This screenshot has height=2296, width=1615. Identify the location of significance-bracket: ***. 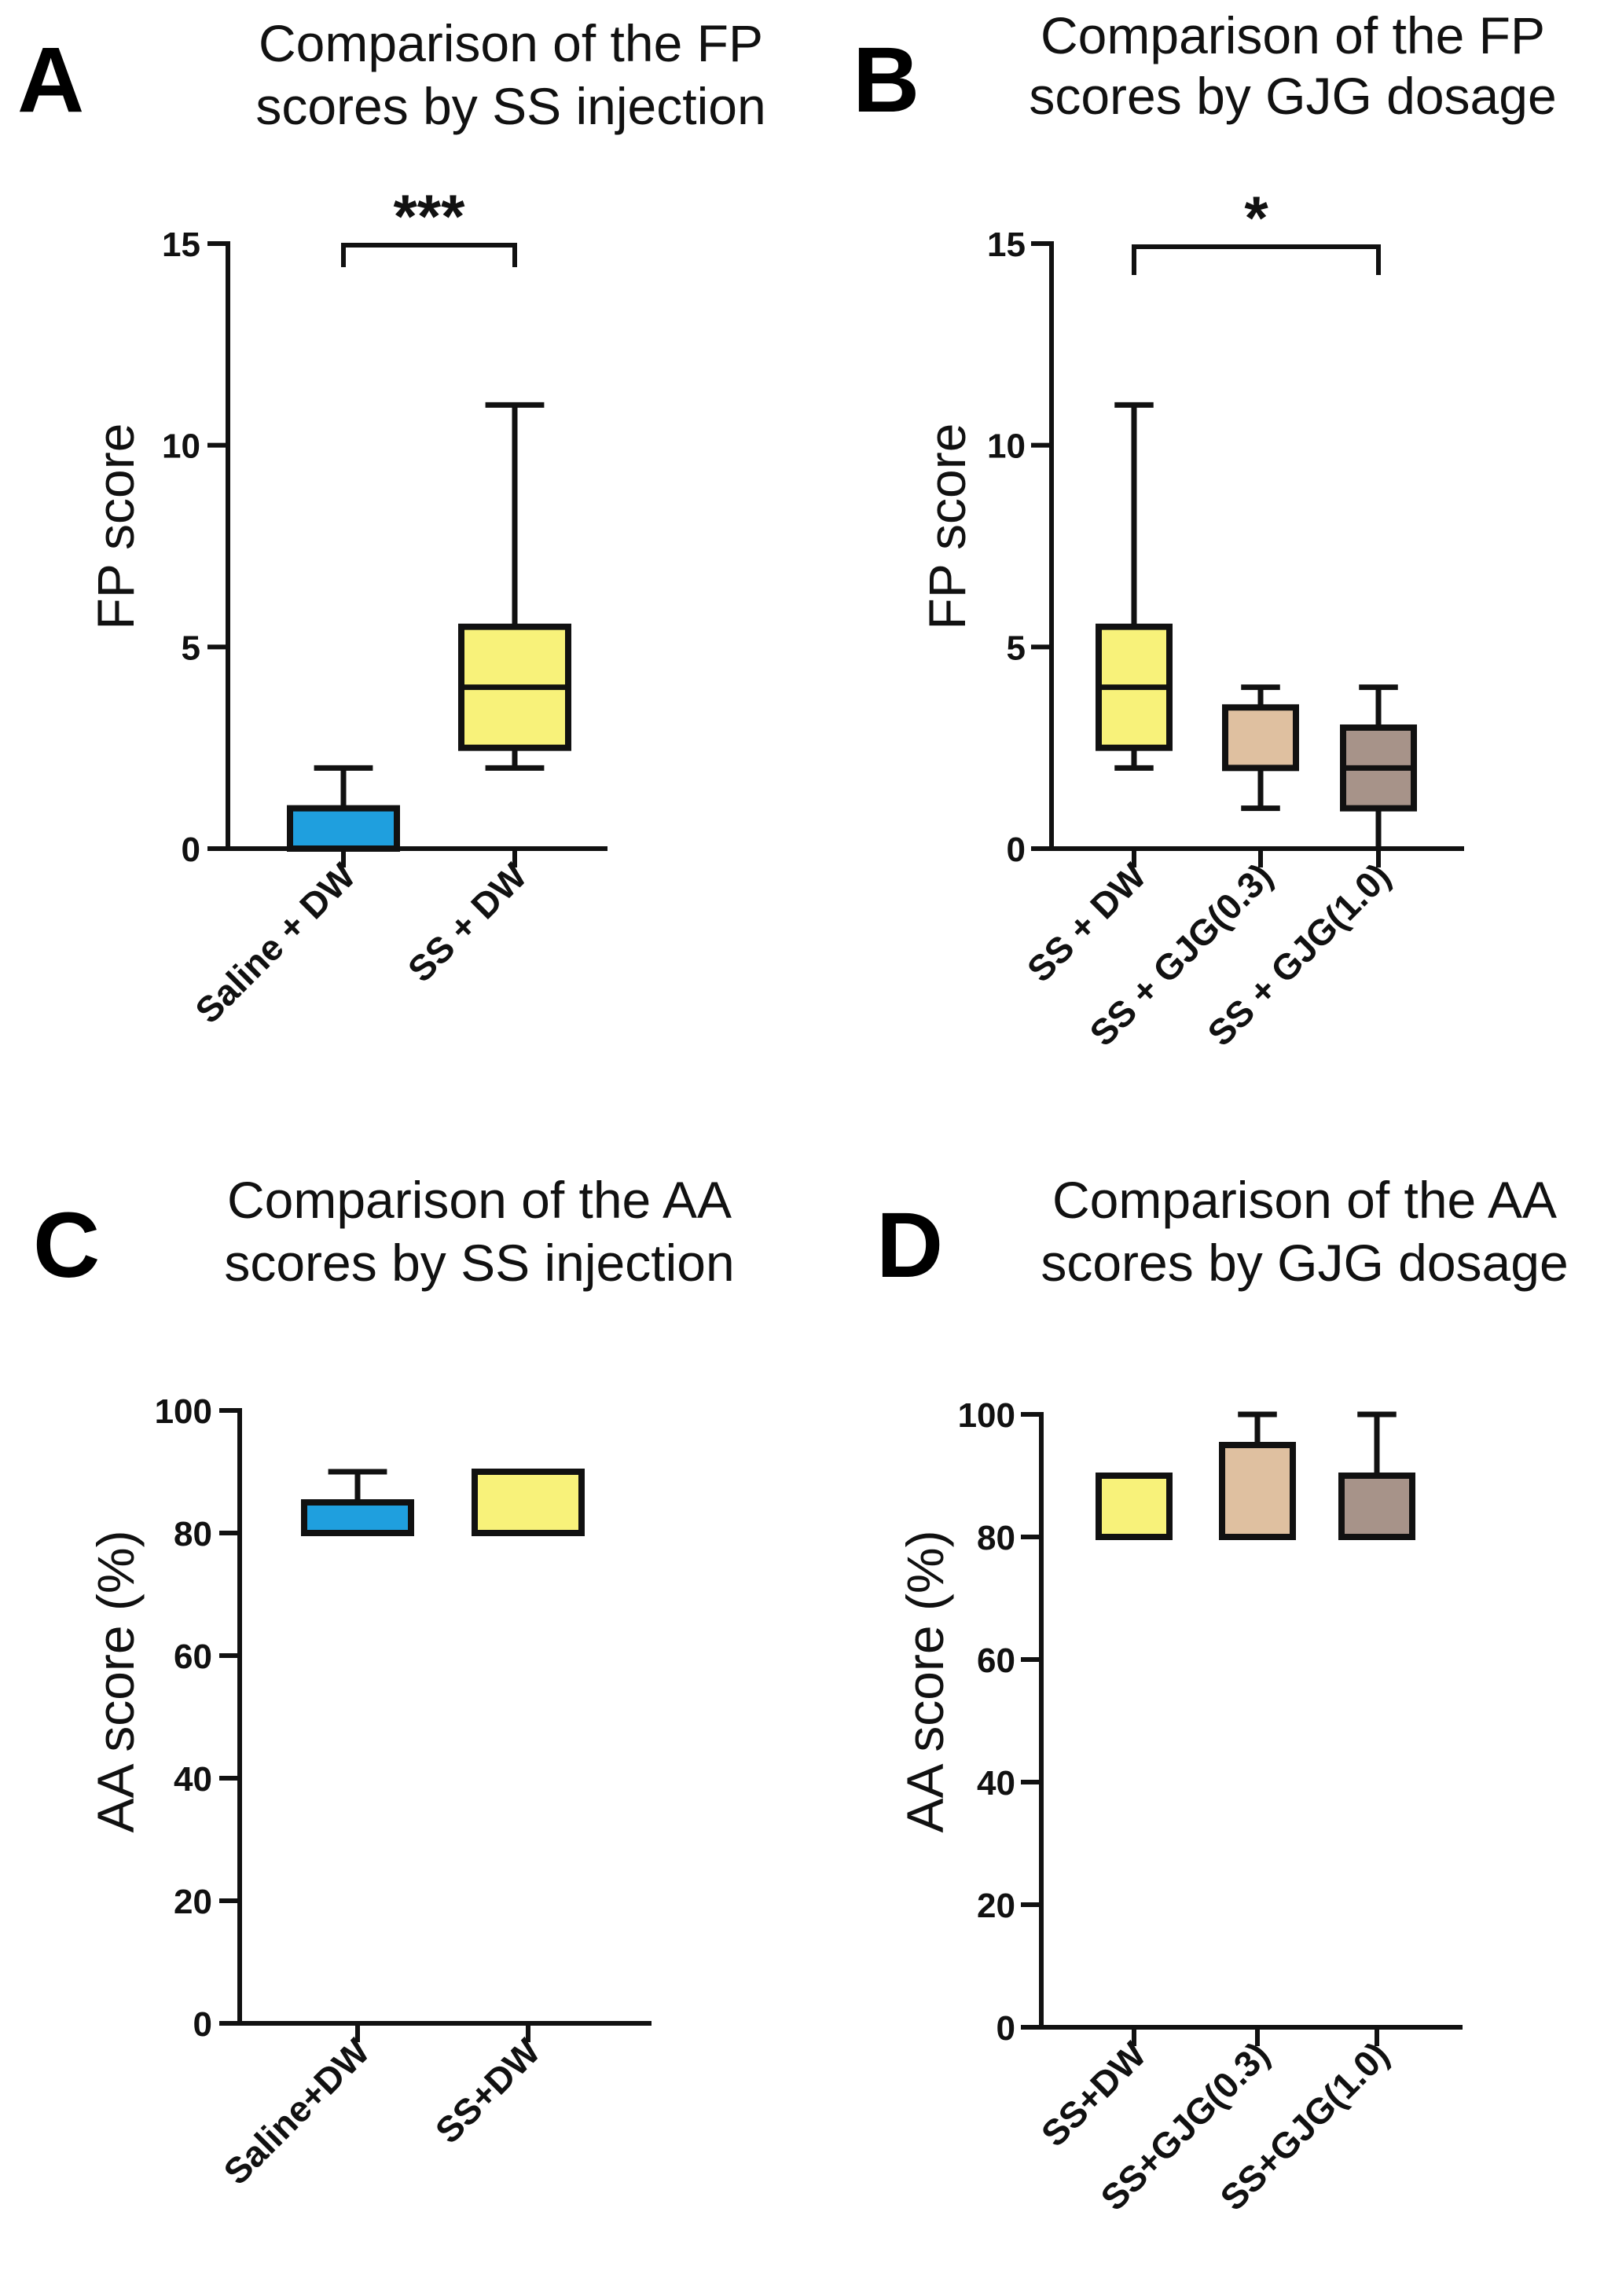
(429, 224).